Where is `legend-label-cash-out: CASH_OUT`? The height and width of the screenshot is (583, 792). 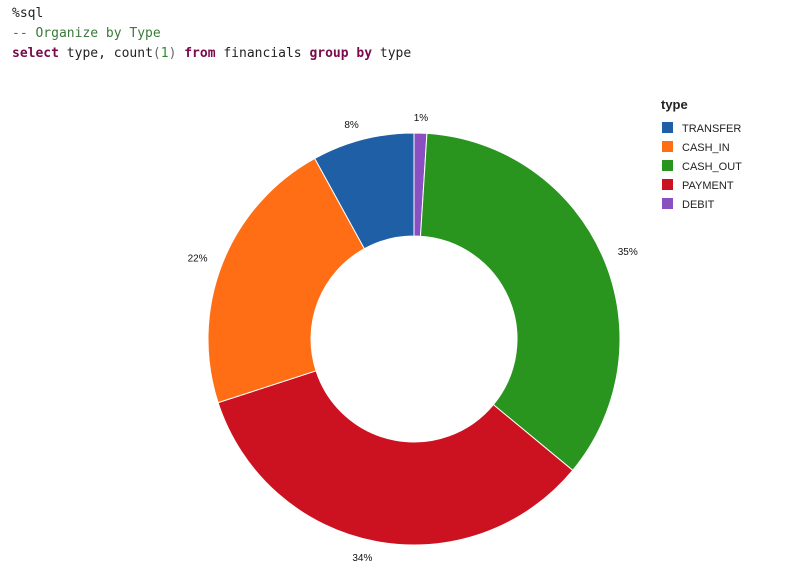
legend-label-cash-out: CASH_OUT is located at coordinates (712, 167).